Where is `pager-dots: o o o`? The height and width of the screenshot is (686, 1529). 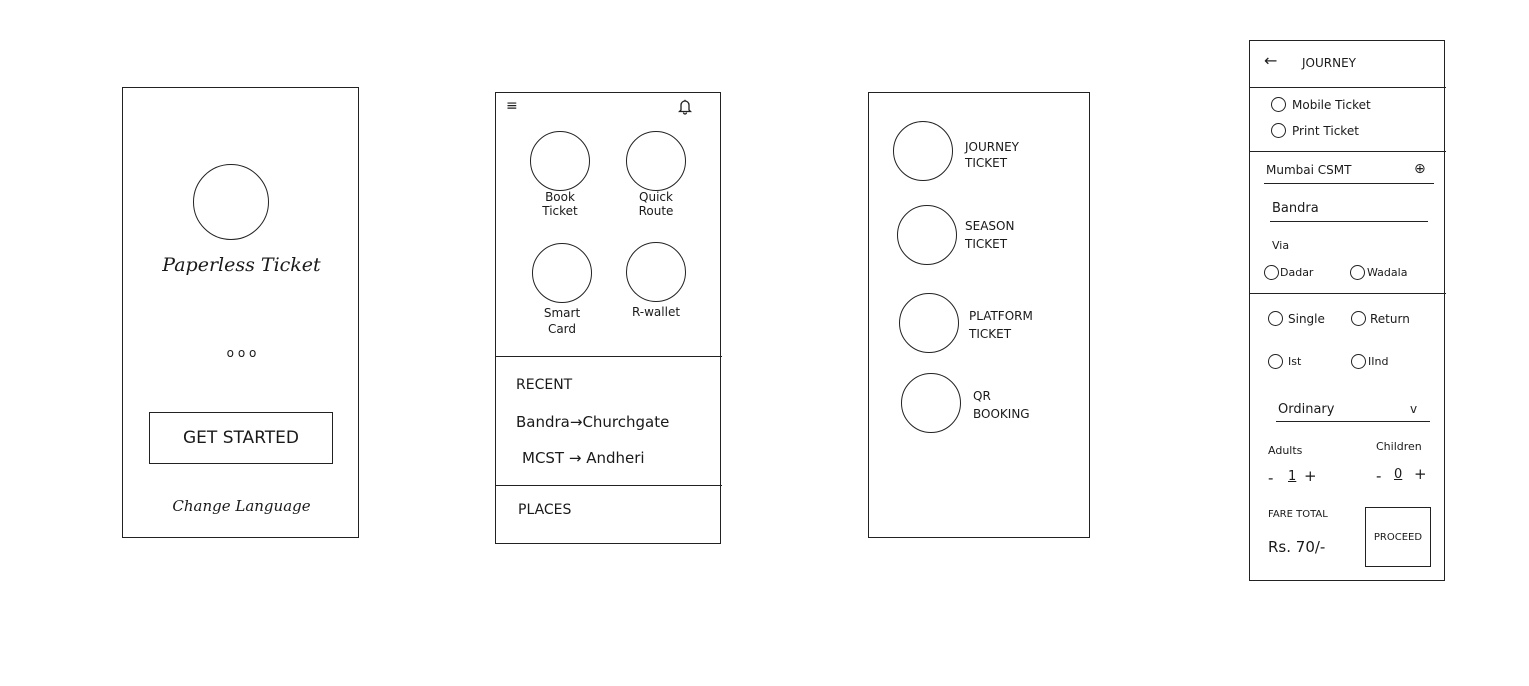 pager-dots: o o o is located at coordinates (241, 353).